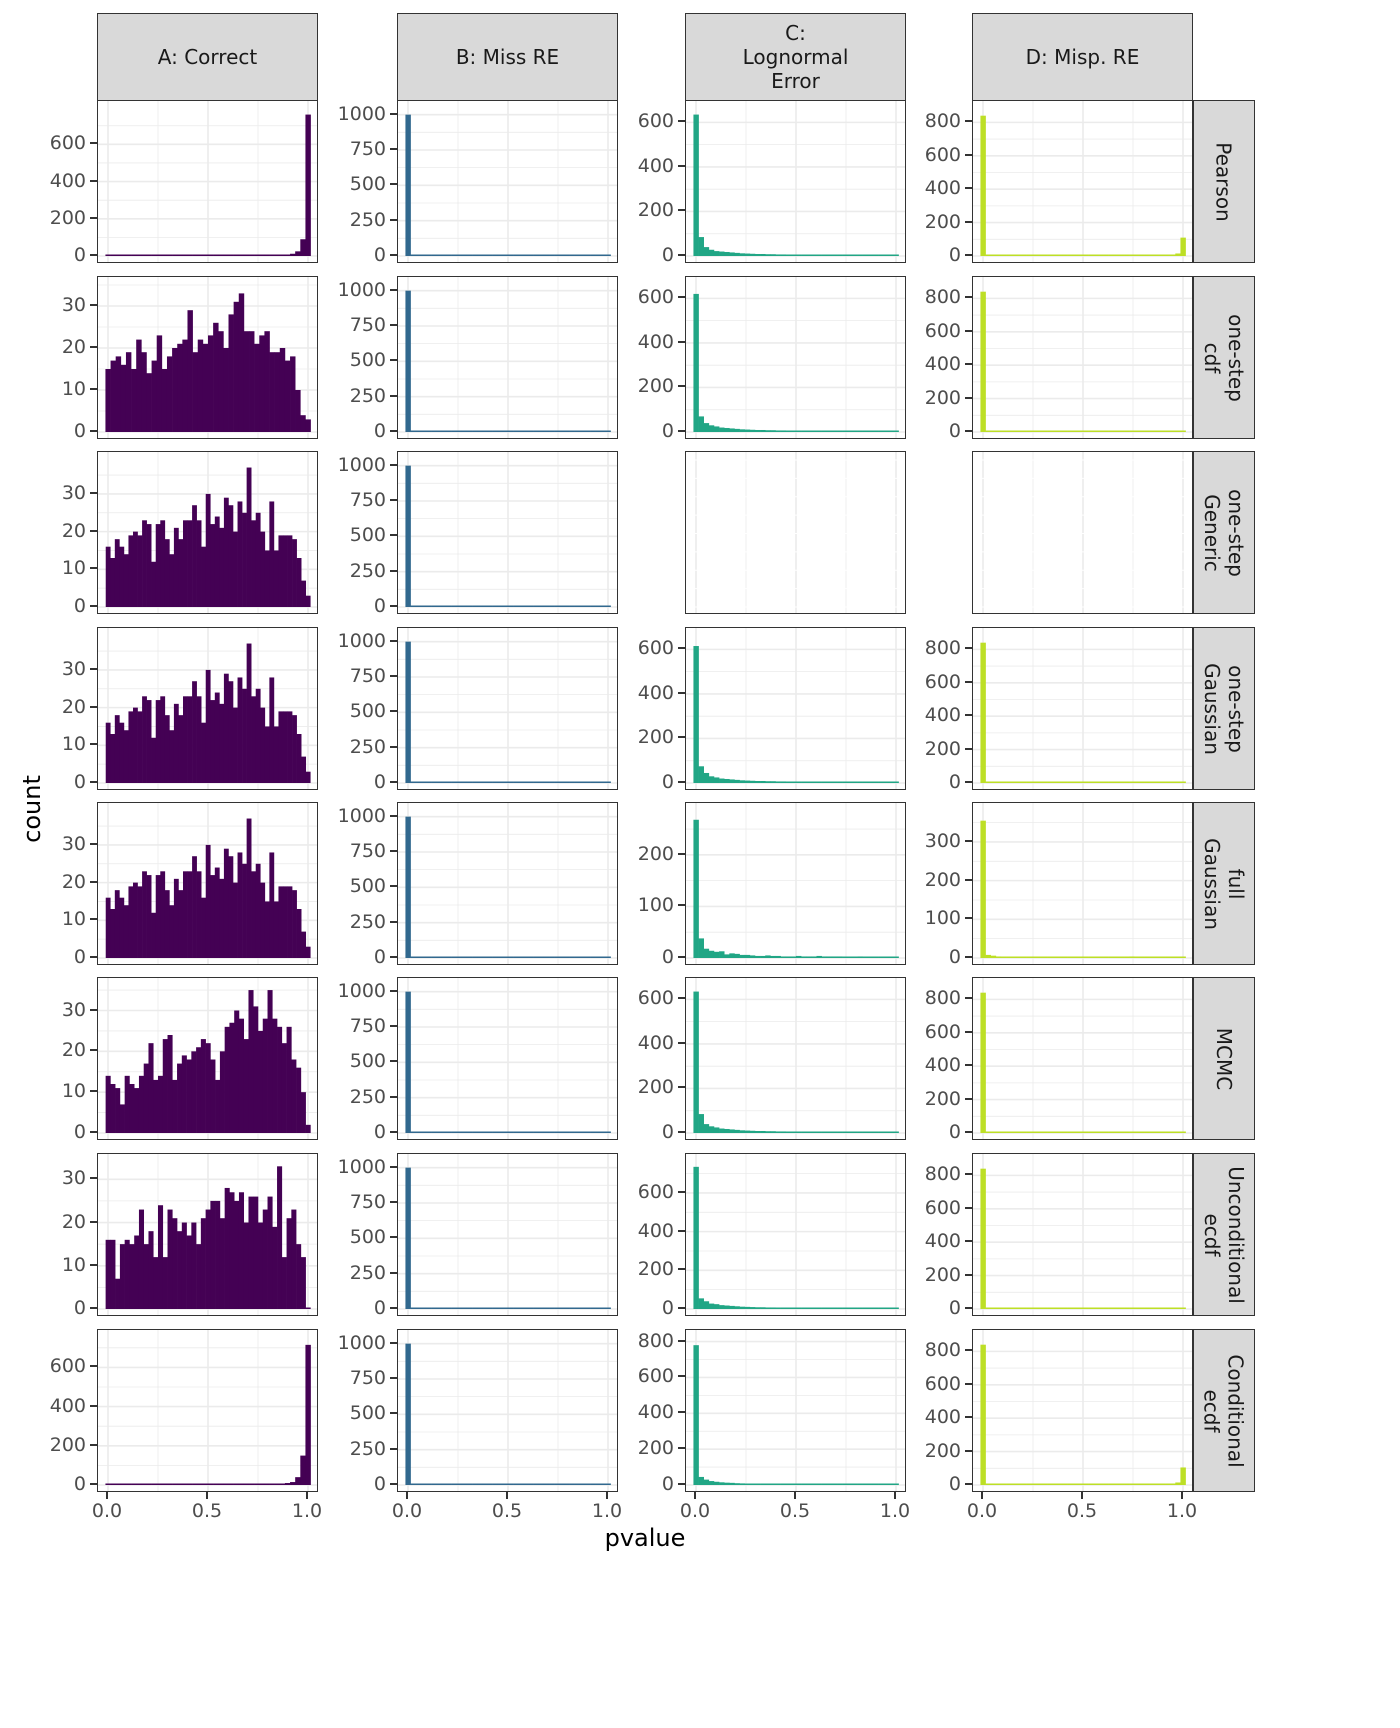  I want to click on y-tick-label: 200, so click(655, 210).